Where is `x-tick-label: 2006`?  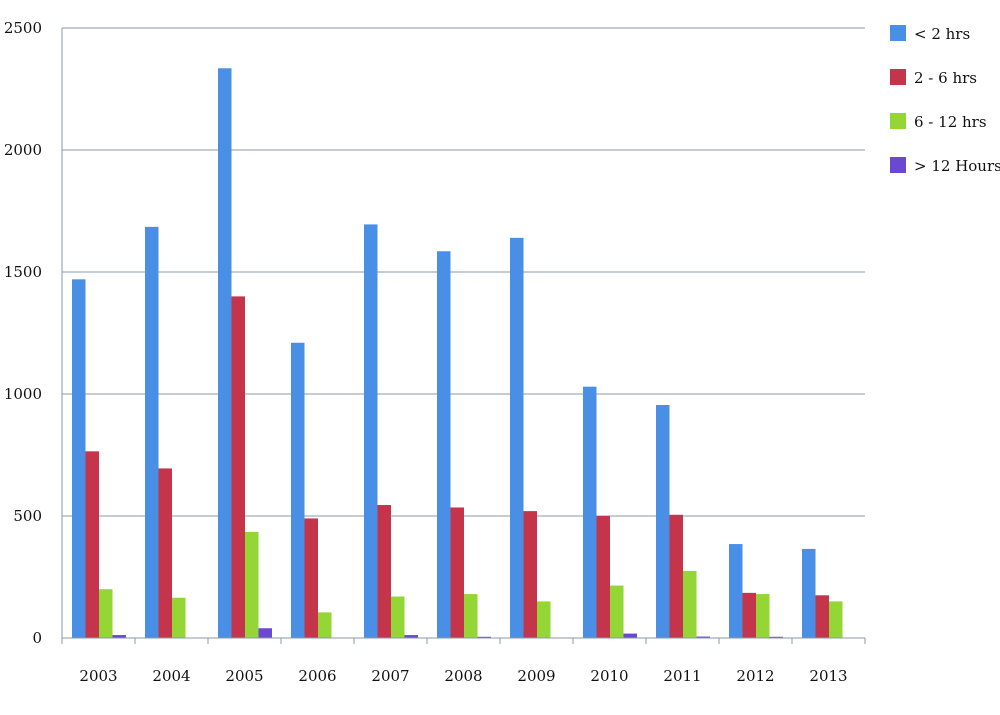 x-tick-label: 2006 is located at coordinates (317, 676).